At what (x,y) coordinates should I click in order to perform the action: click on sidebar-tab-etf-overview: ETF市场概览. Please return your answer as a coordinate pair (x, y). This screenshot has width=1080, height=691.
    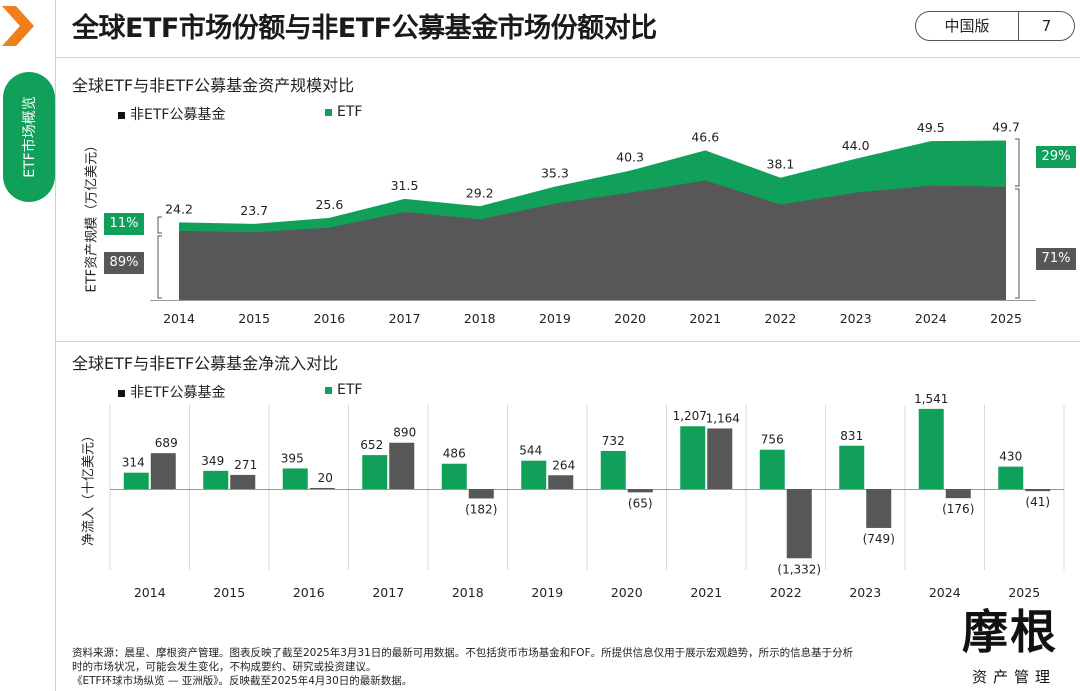
    Looking at the image, I should click on (29, 137).